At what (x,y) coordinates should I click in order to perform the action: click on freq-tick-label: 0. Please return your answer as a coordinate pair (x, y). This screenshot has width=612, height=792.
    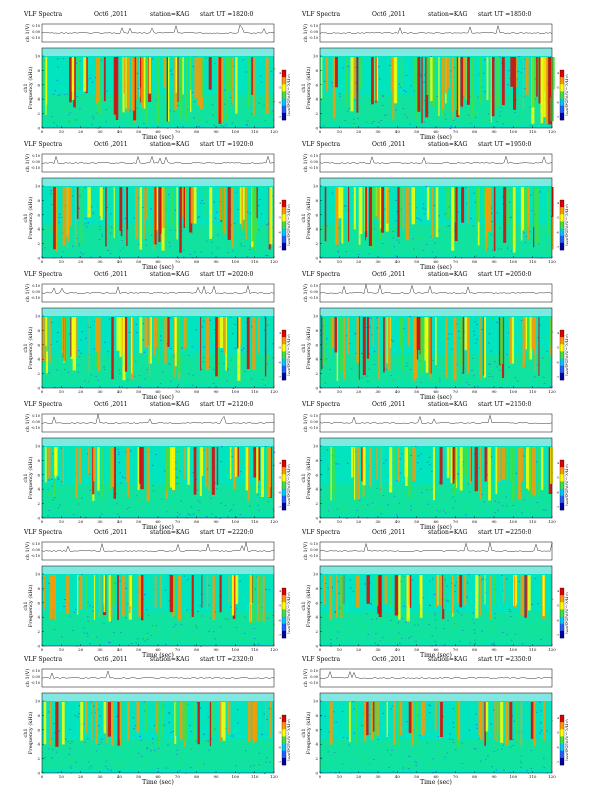
    Looking at the image, I should click on (316, 388).